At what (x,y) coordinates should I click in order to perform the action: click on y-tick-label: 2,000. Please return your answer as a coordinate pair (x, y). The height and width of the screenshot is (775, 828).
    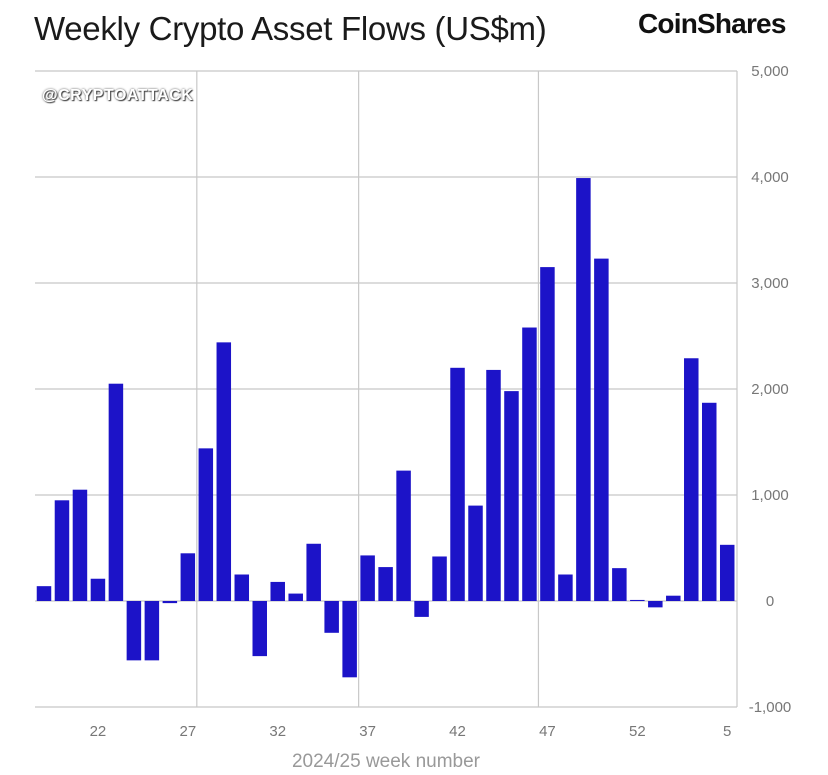
    Looking at the image, I should click on (770, 389).